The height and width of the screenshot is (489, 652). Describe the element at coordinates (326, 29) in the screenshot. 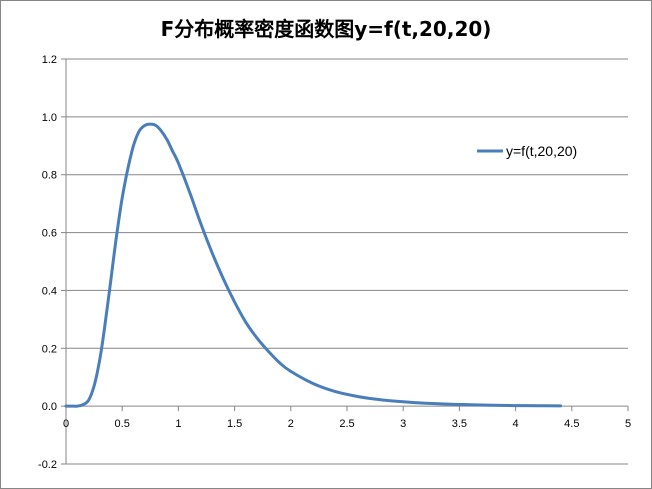

I see `chart-title: F分布概率密度函数图y=f(t,20,20)` at that location.